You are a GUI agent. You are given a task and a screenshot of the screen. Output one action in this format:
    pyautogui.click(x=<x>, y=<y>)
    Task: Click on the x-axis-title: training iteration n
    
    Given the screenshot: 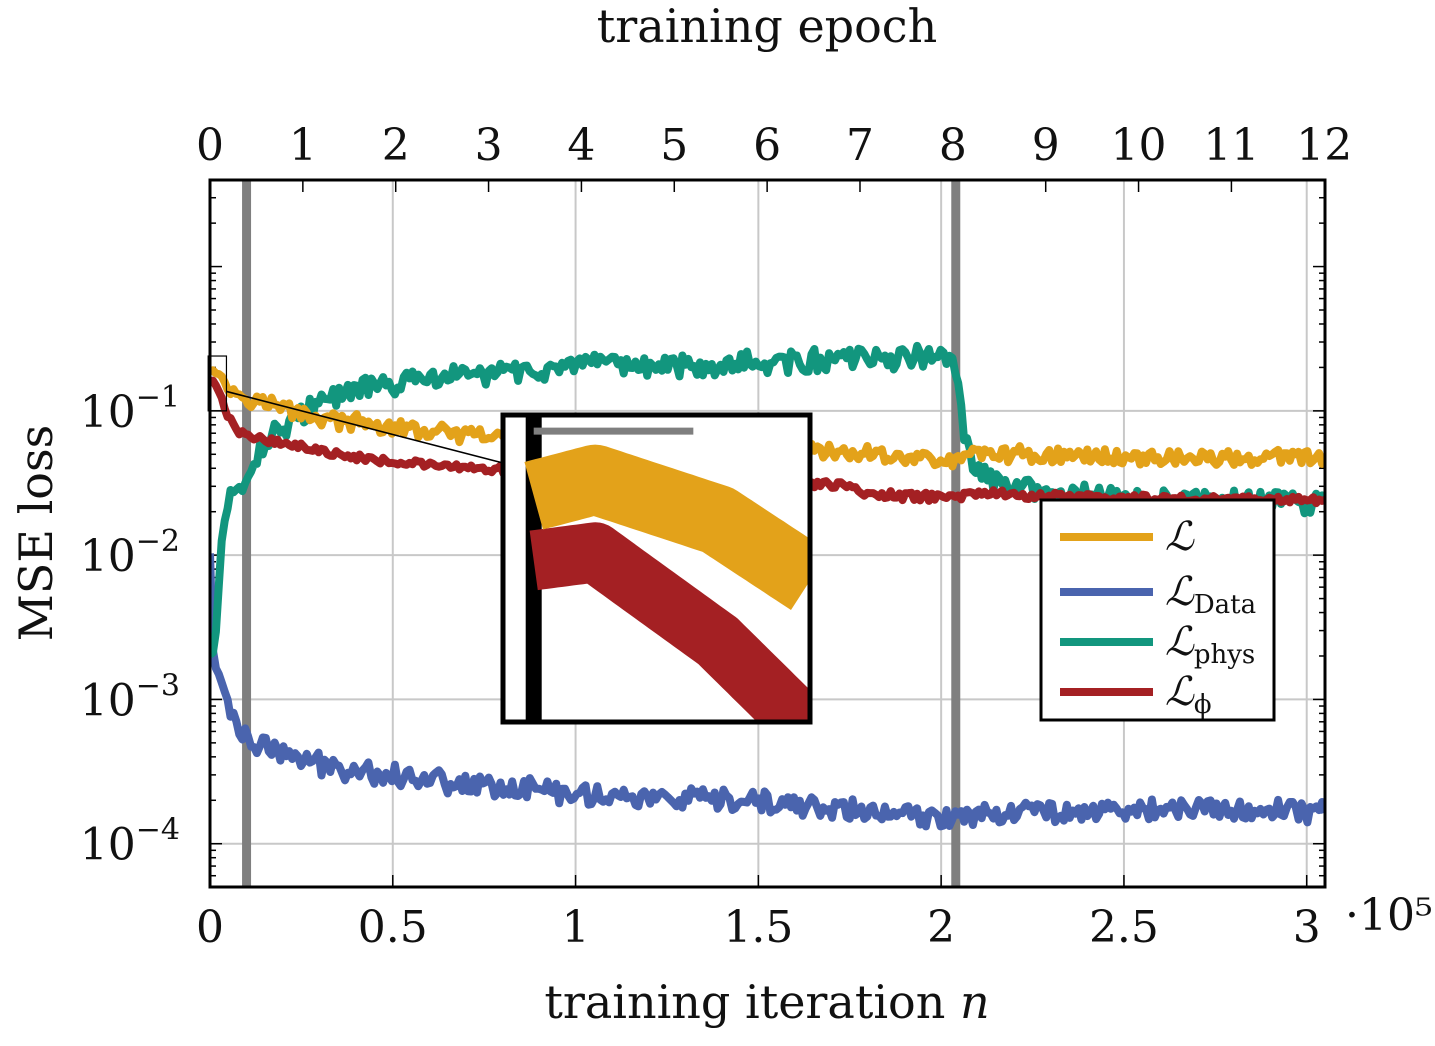 What is the action you would take?
    pyautogui.click(x=766, y=1002)
    